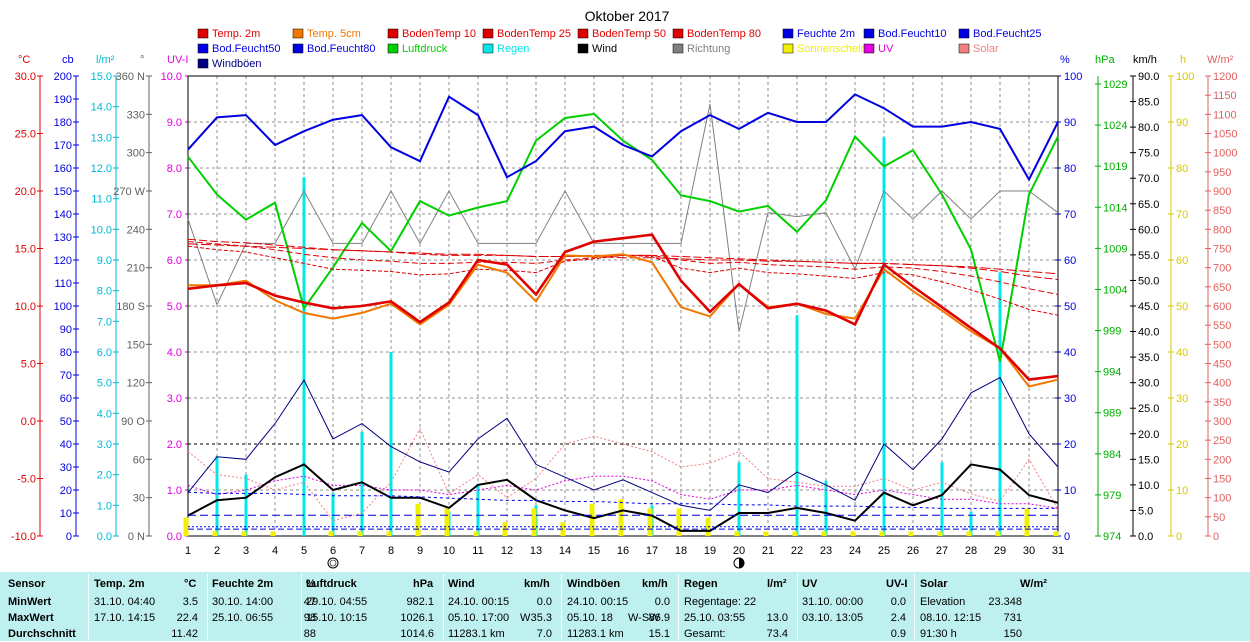 This screenshot has height=642, width=1250. Describe the element at coordinates (1070, 399) in the screenshot. I see `axis-tick-label: 30` at that location.